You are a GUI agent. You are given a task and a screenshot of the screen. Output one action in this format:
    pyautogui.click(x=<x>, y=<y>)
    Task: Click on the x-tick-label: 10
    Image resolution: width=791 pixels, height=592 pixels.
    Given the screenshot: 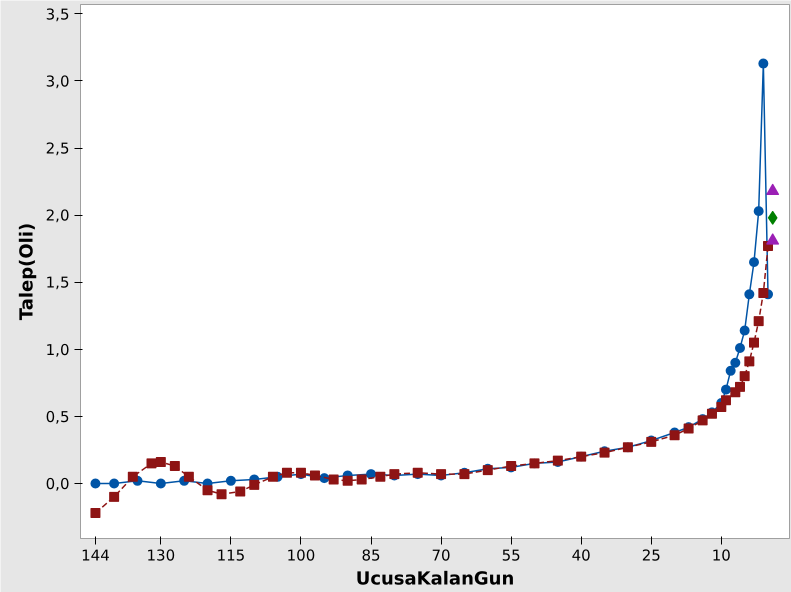 What is the action you would take?
    pyautogui.click(x=721, y=555)
    